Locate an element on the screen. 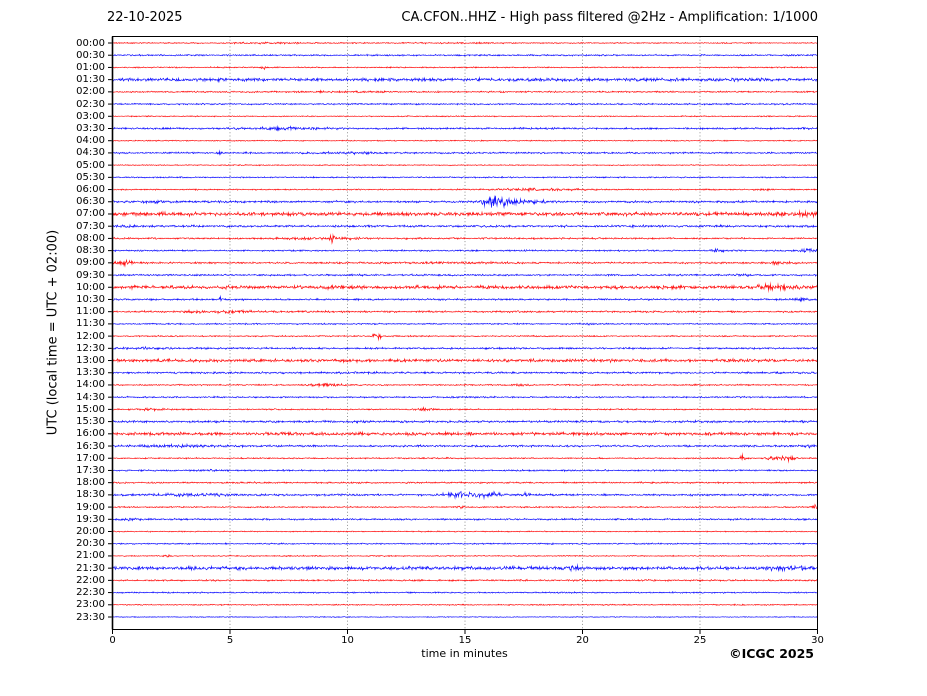 This screenshot has height=696, width=927. y-tick-label: 03:00 is located at coordinates (90, 116).